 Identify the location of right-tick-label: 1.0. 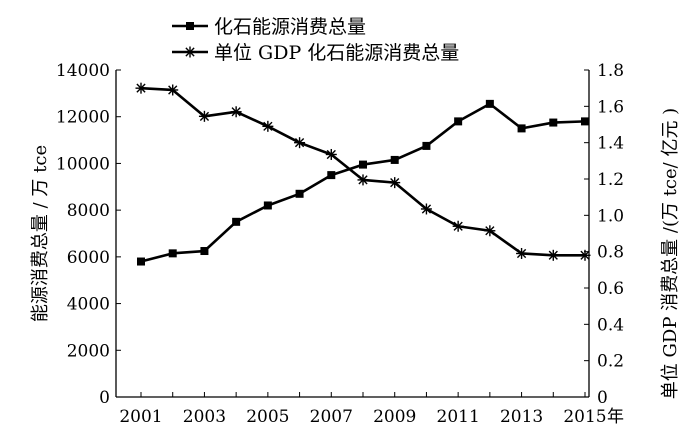
(610, 216).